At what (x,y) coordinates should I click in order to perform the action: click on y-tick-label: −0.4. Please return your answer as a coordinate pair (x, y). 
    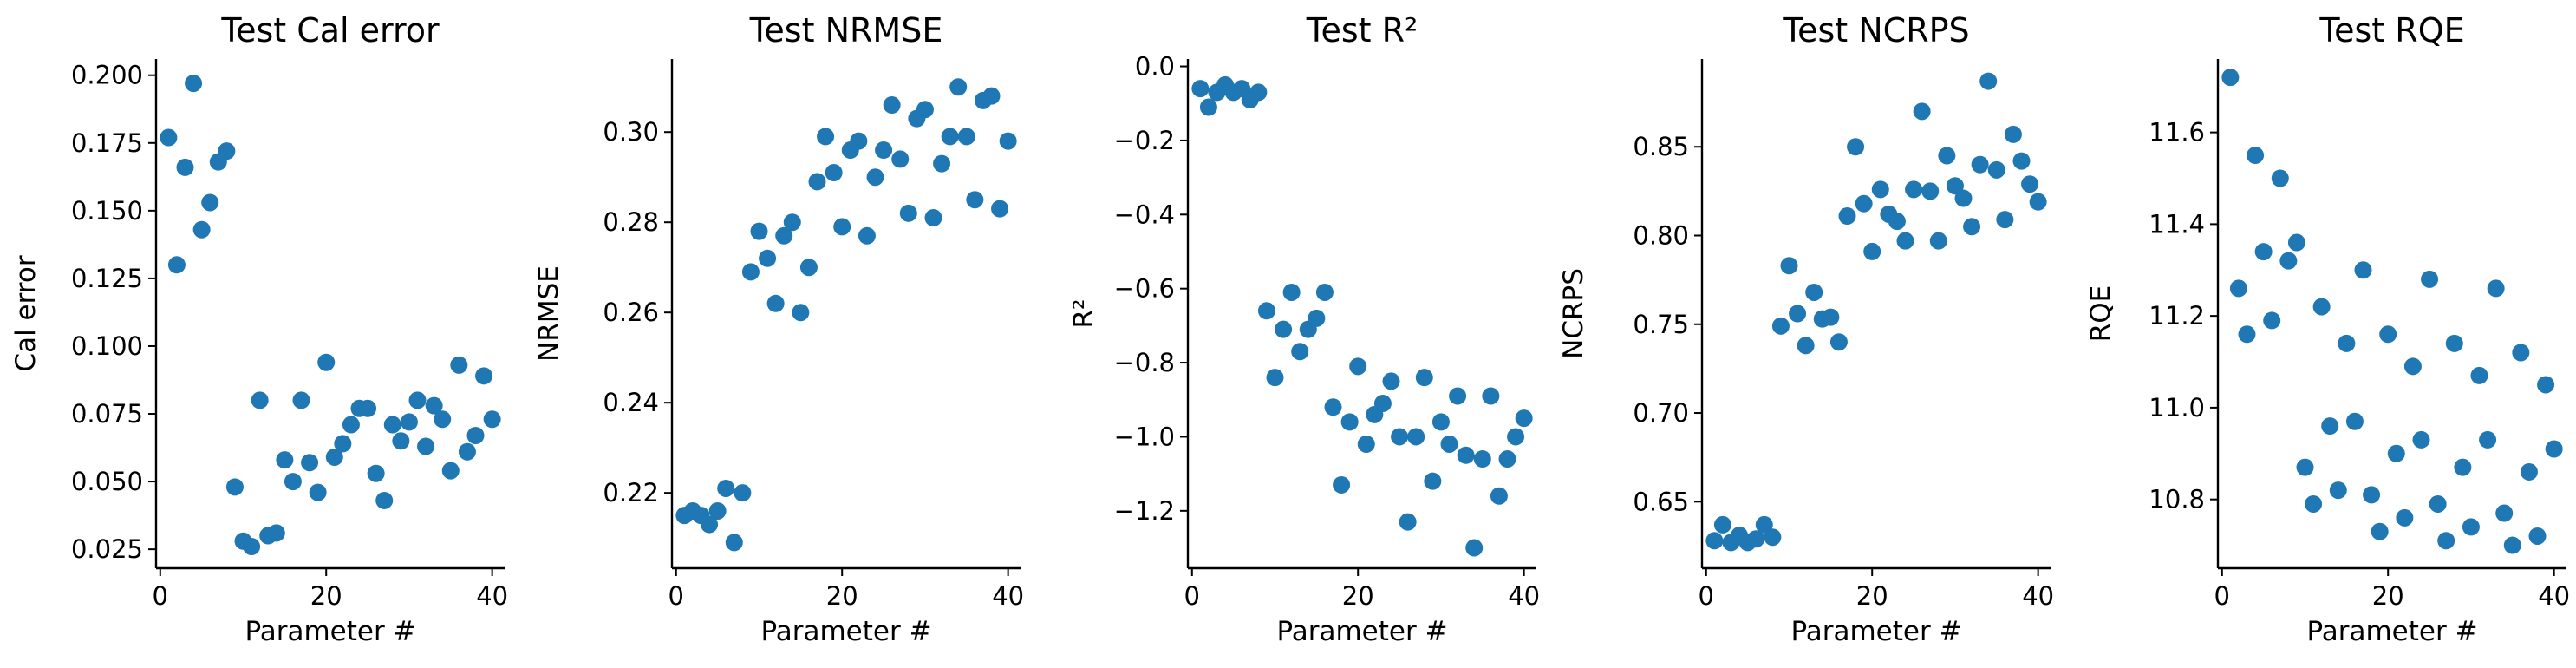
    Looking at the image, I should click on (1144, 214).